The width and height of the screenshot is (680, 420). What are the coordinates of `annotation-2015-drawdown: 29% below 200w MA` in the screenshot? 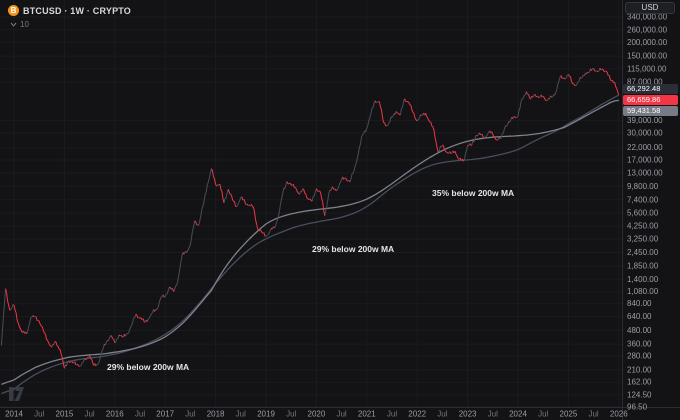 It's located at (148, 367).